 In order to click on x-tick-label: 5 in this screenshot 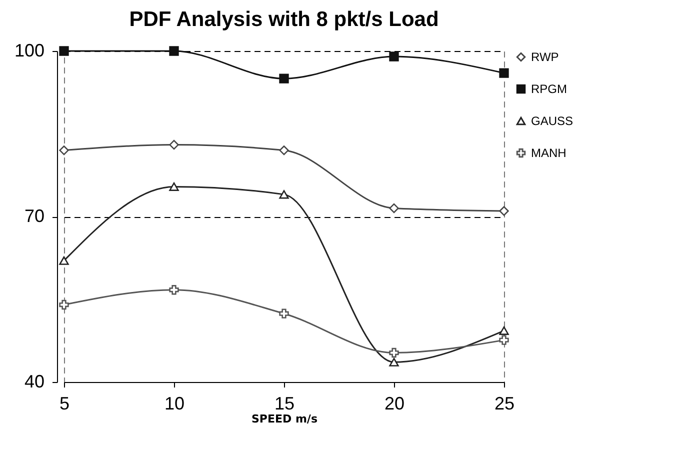, I will do `click(64, 404)`.